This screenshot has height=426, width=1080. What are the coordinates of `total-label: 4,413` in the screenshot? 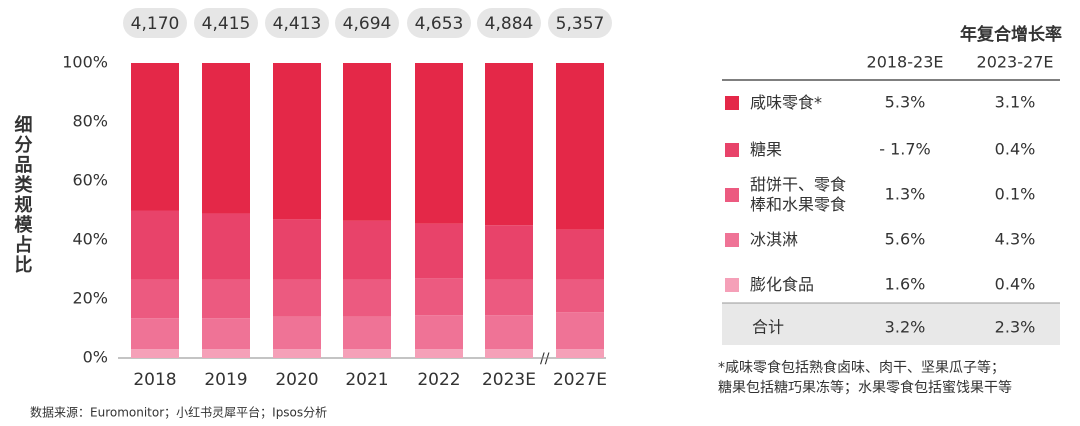 It's located at (297, 24).